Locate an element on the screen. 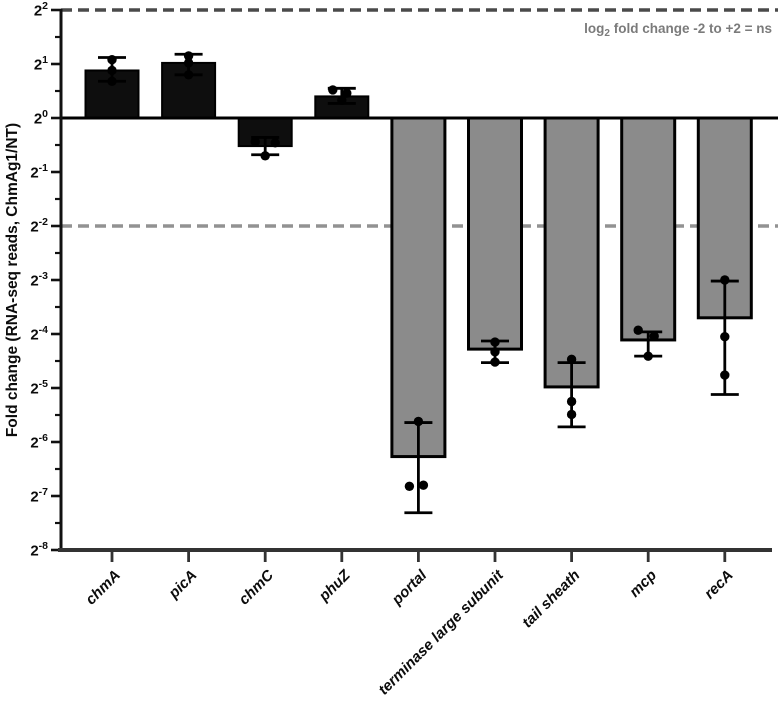  x-tick-label-portal: portal is located at coordinates (409, 587).